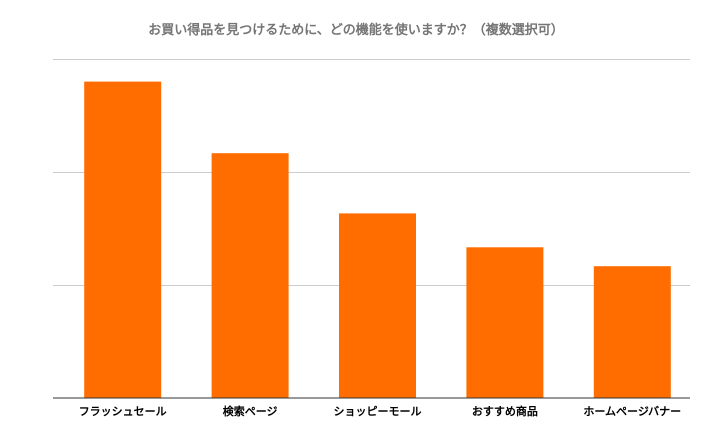 The image size is (712, 440). What do you see at coordinates (632, 411) in the screenshot?
I see `category-label-4: ホームページバナー` at bounding box center [632, 411].